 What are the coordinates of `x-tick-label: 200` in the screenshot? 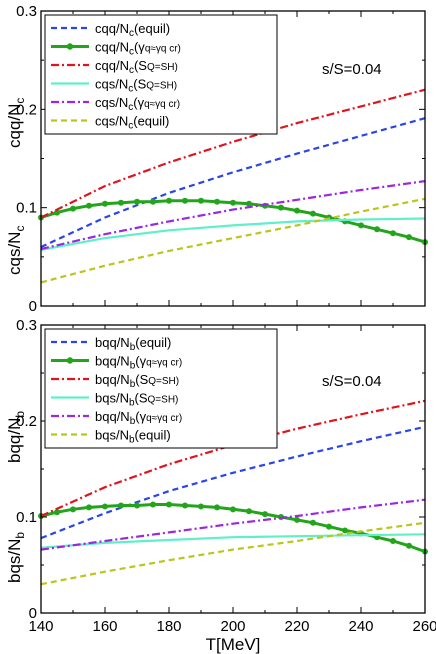 It's located at (232, 626).